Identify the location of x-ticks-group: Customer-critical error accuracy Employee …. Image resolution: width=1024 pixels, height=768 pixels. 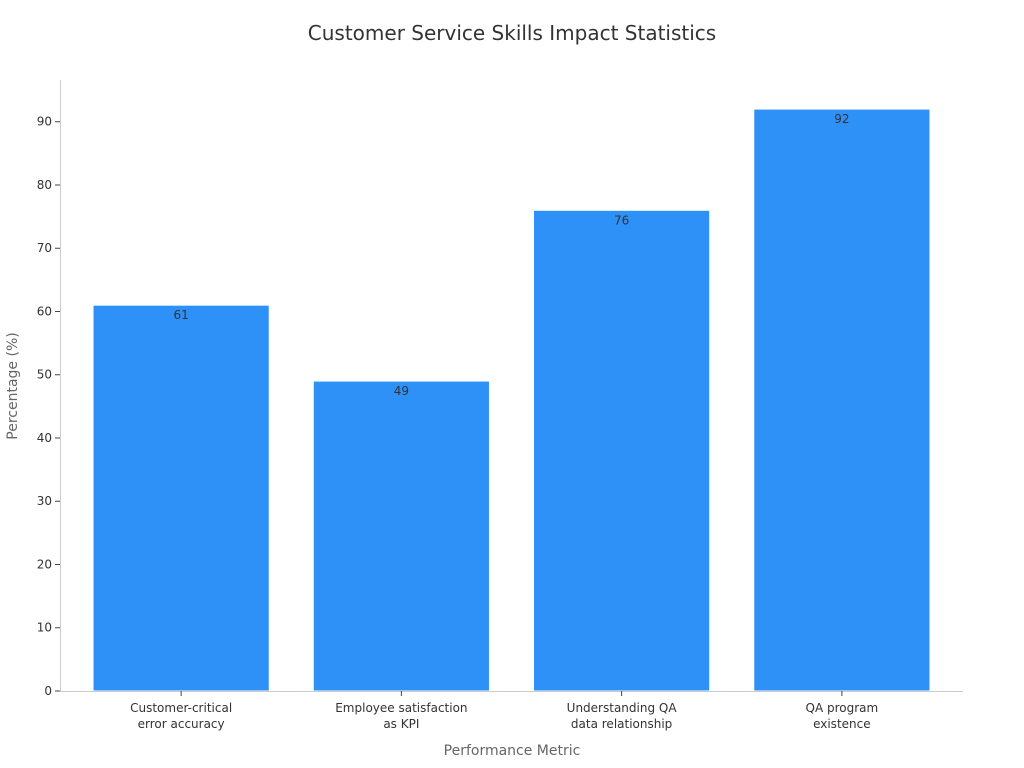
(504, 711).